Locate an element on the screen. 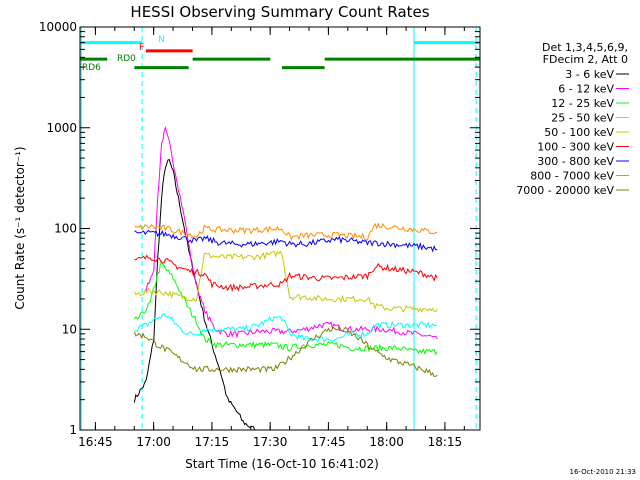 This screenshot has height=480, width=640. legend-header-line: FDecim 2, Att 0 is located at coordinates (585, 59).